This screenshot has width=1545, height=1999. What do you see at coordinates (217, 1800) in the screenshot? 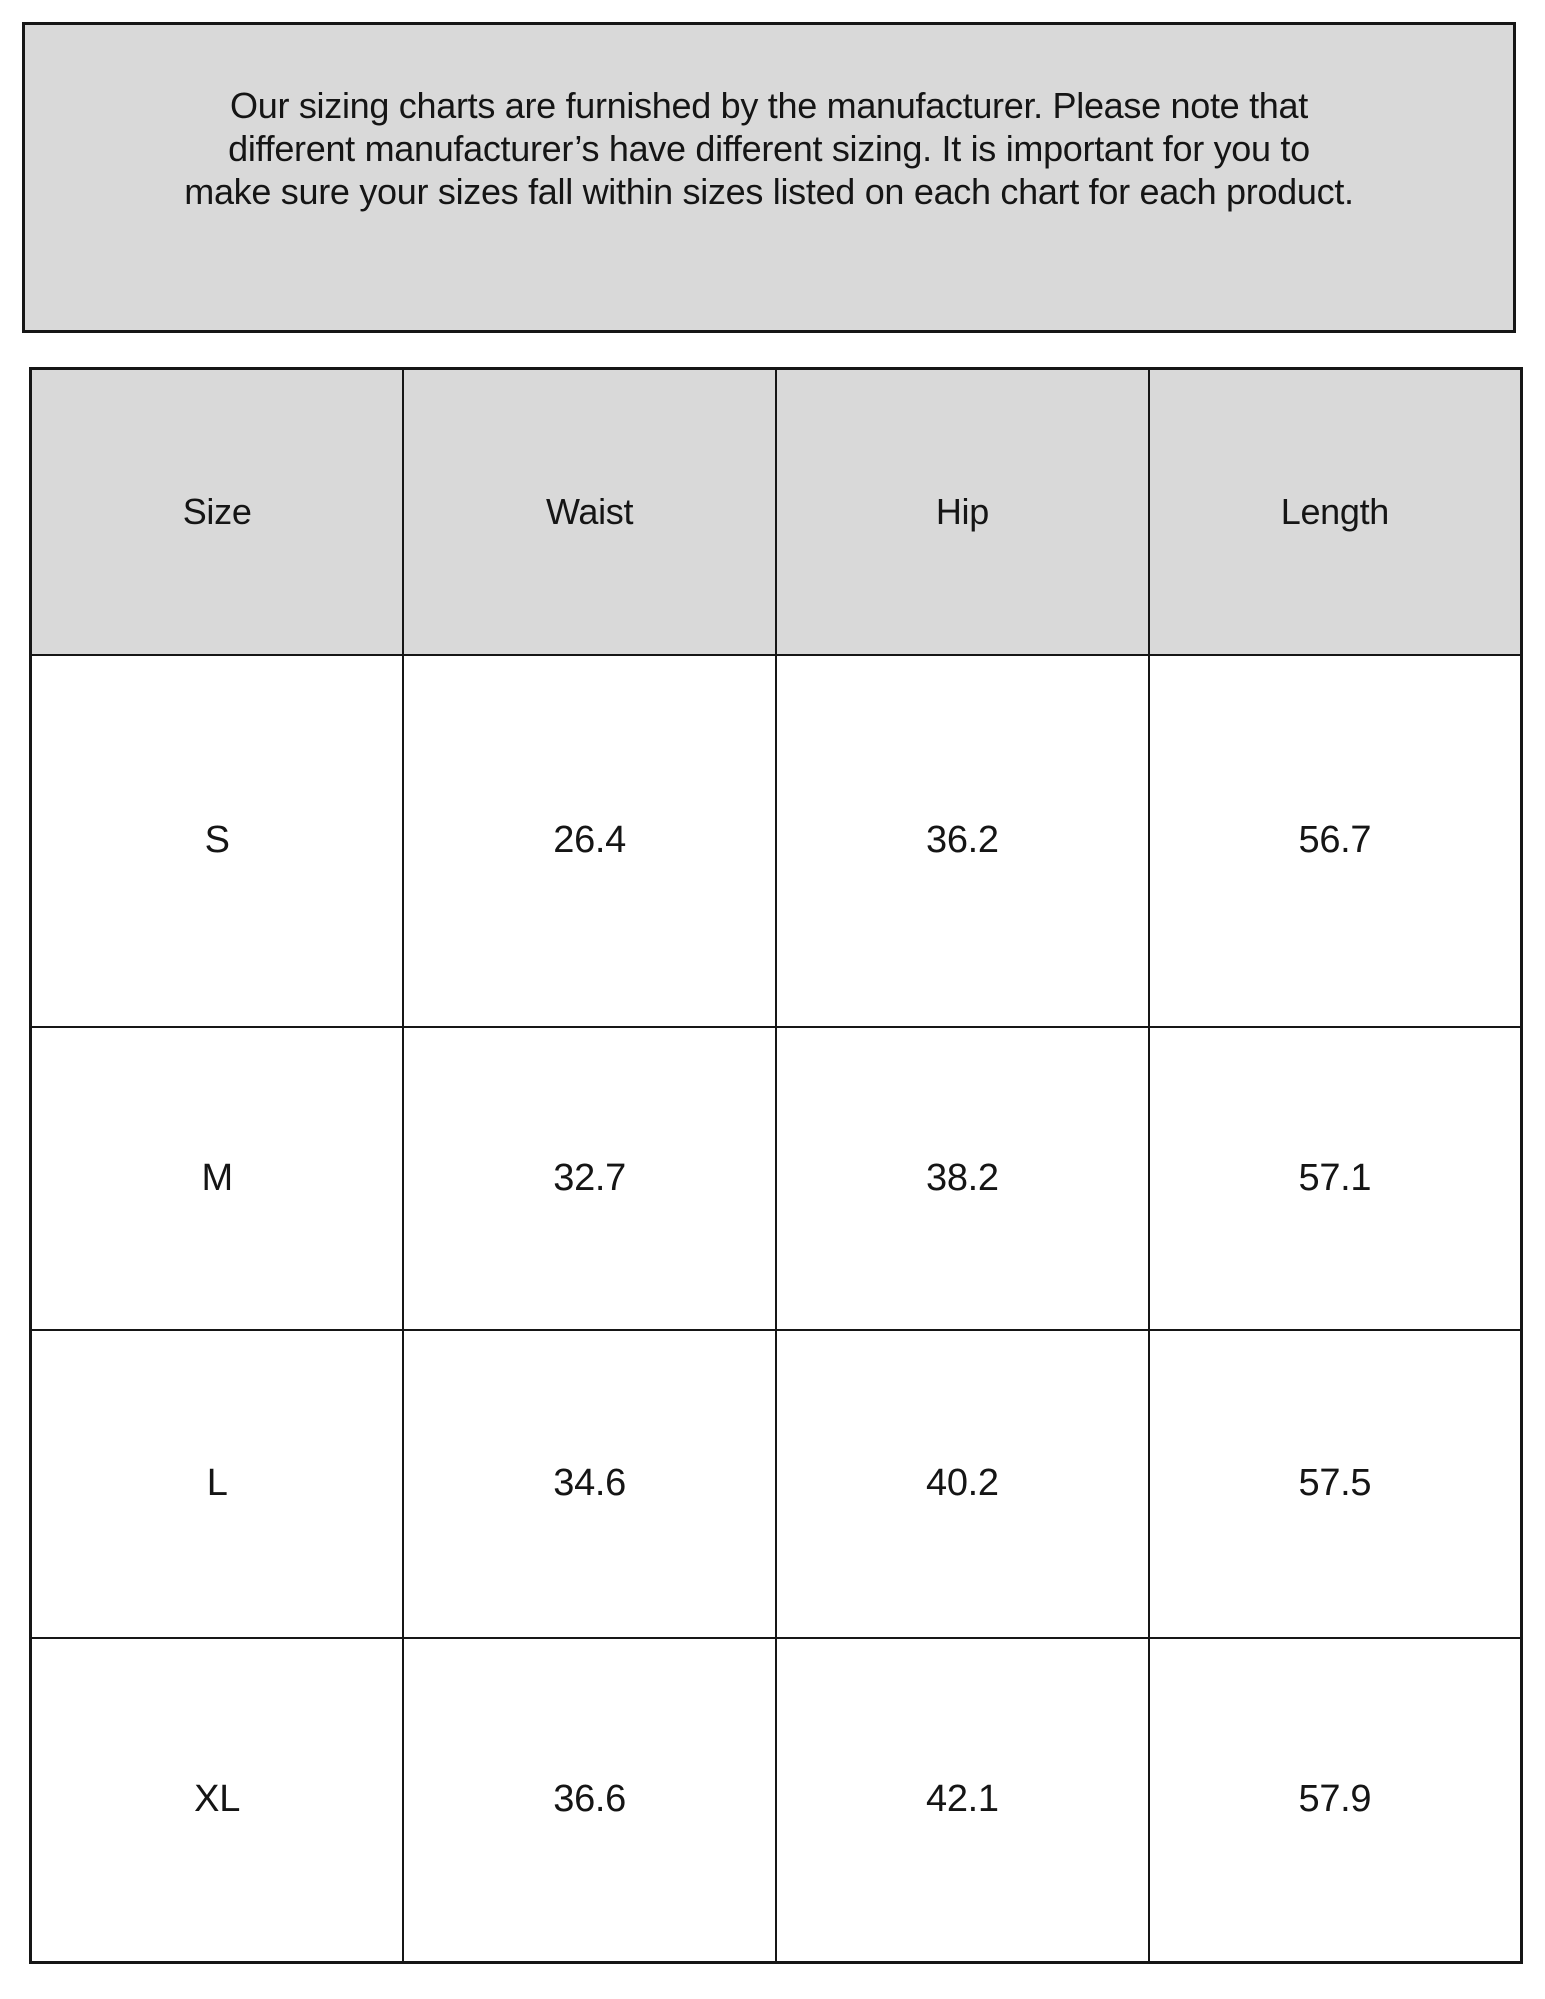
I see `size-cell: XL` at bounding box center [217, 1800].